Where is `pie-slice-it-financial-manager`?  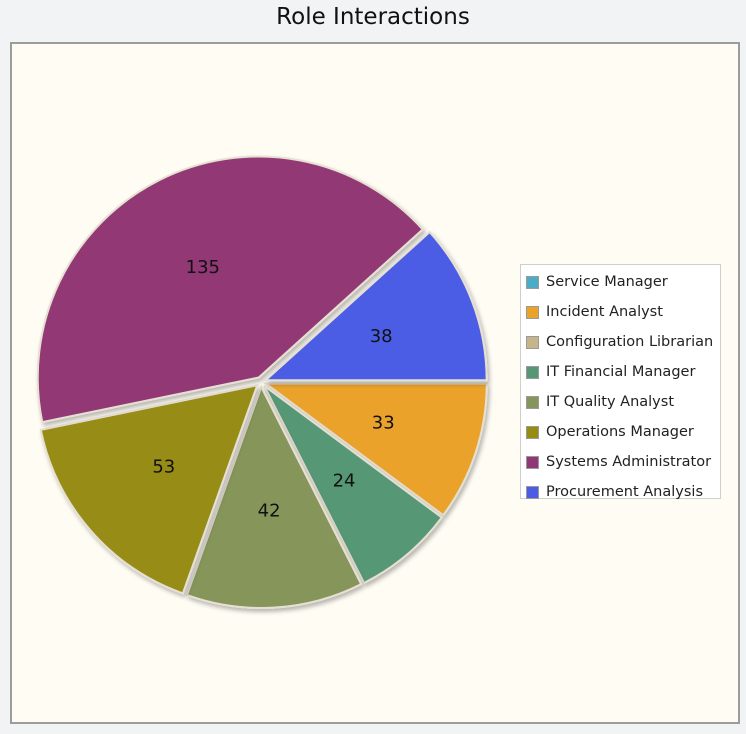 pie-slice-it-financial-manager is located at coordinates (353, 485).